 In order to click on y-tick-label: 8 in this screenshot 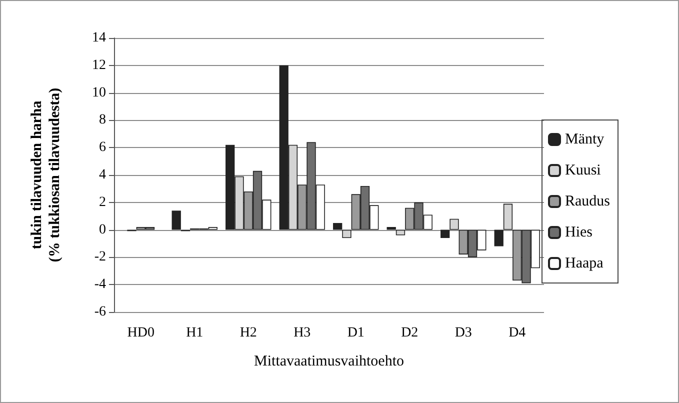, I will do `click(102, 120)`.